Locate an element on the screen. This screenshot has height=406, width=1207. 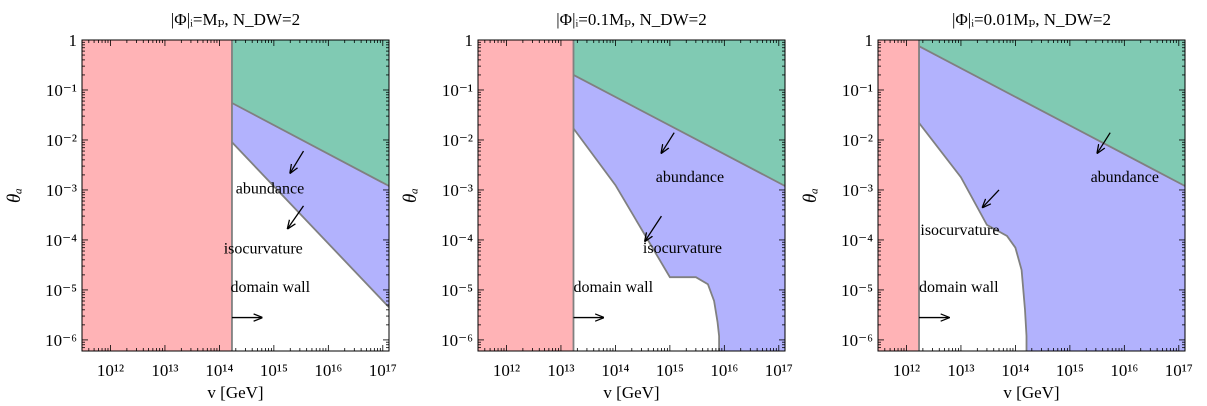
chart-title: |Φ|ᵢ=0.01Mₚ, N_DW=2 is located at coordinates (1031, 19).